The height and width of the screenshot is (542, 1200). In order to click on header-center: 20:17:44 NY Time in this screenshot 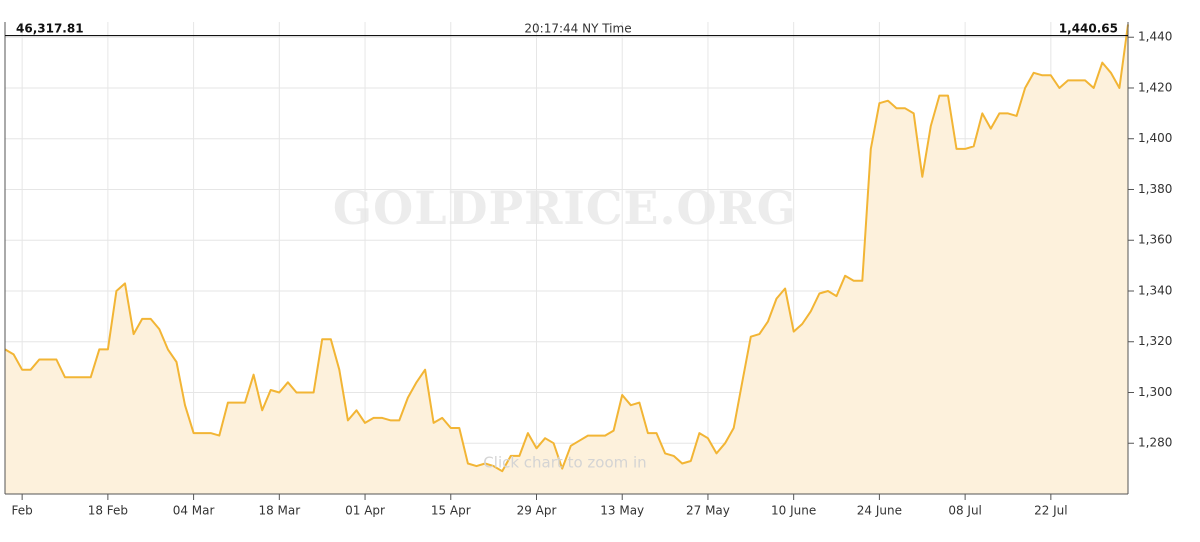, I will do `click(577, 29)`.